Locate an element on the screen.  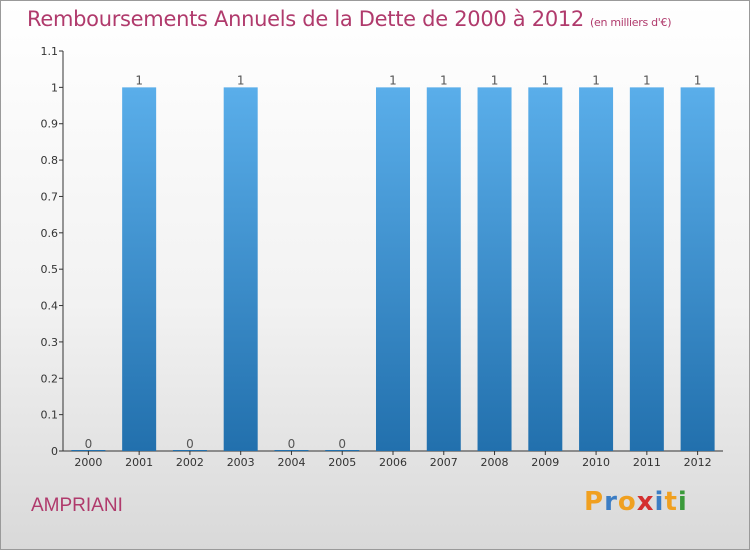
x-tick-label: 2001 is located at coordinates (139, 462).